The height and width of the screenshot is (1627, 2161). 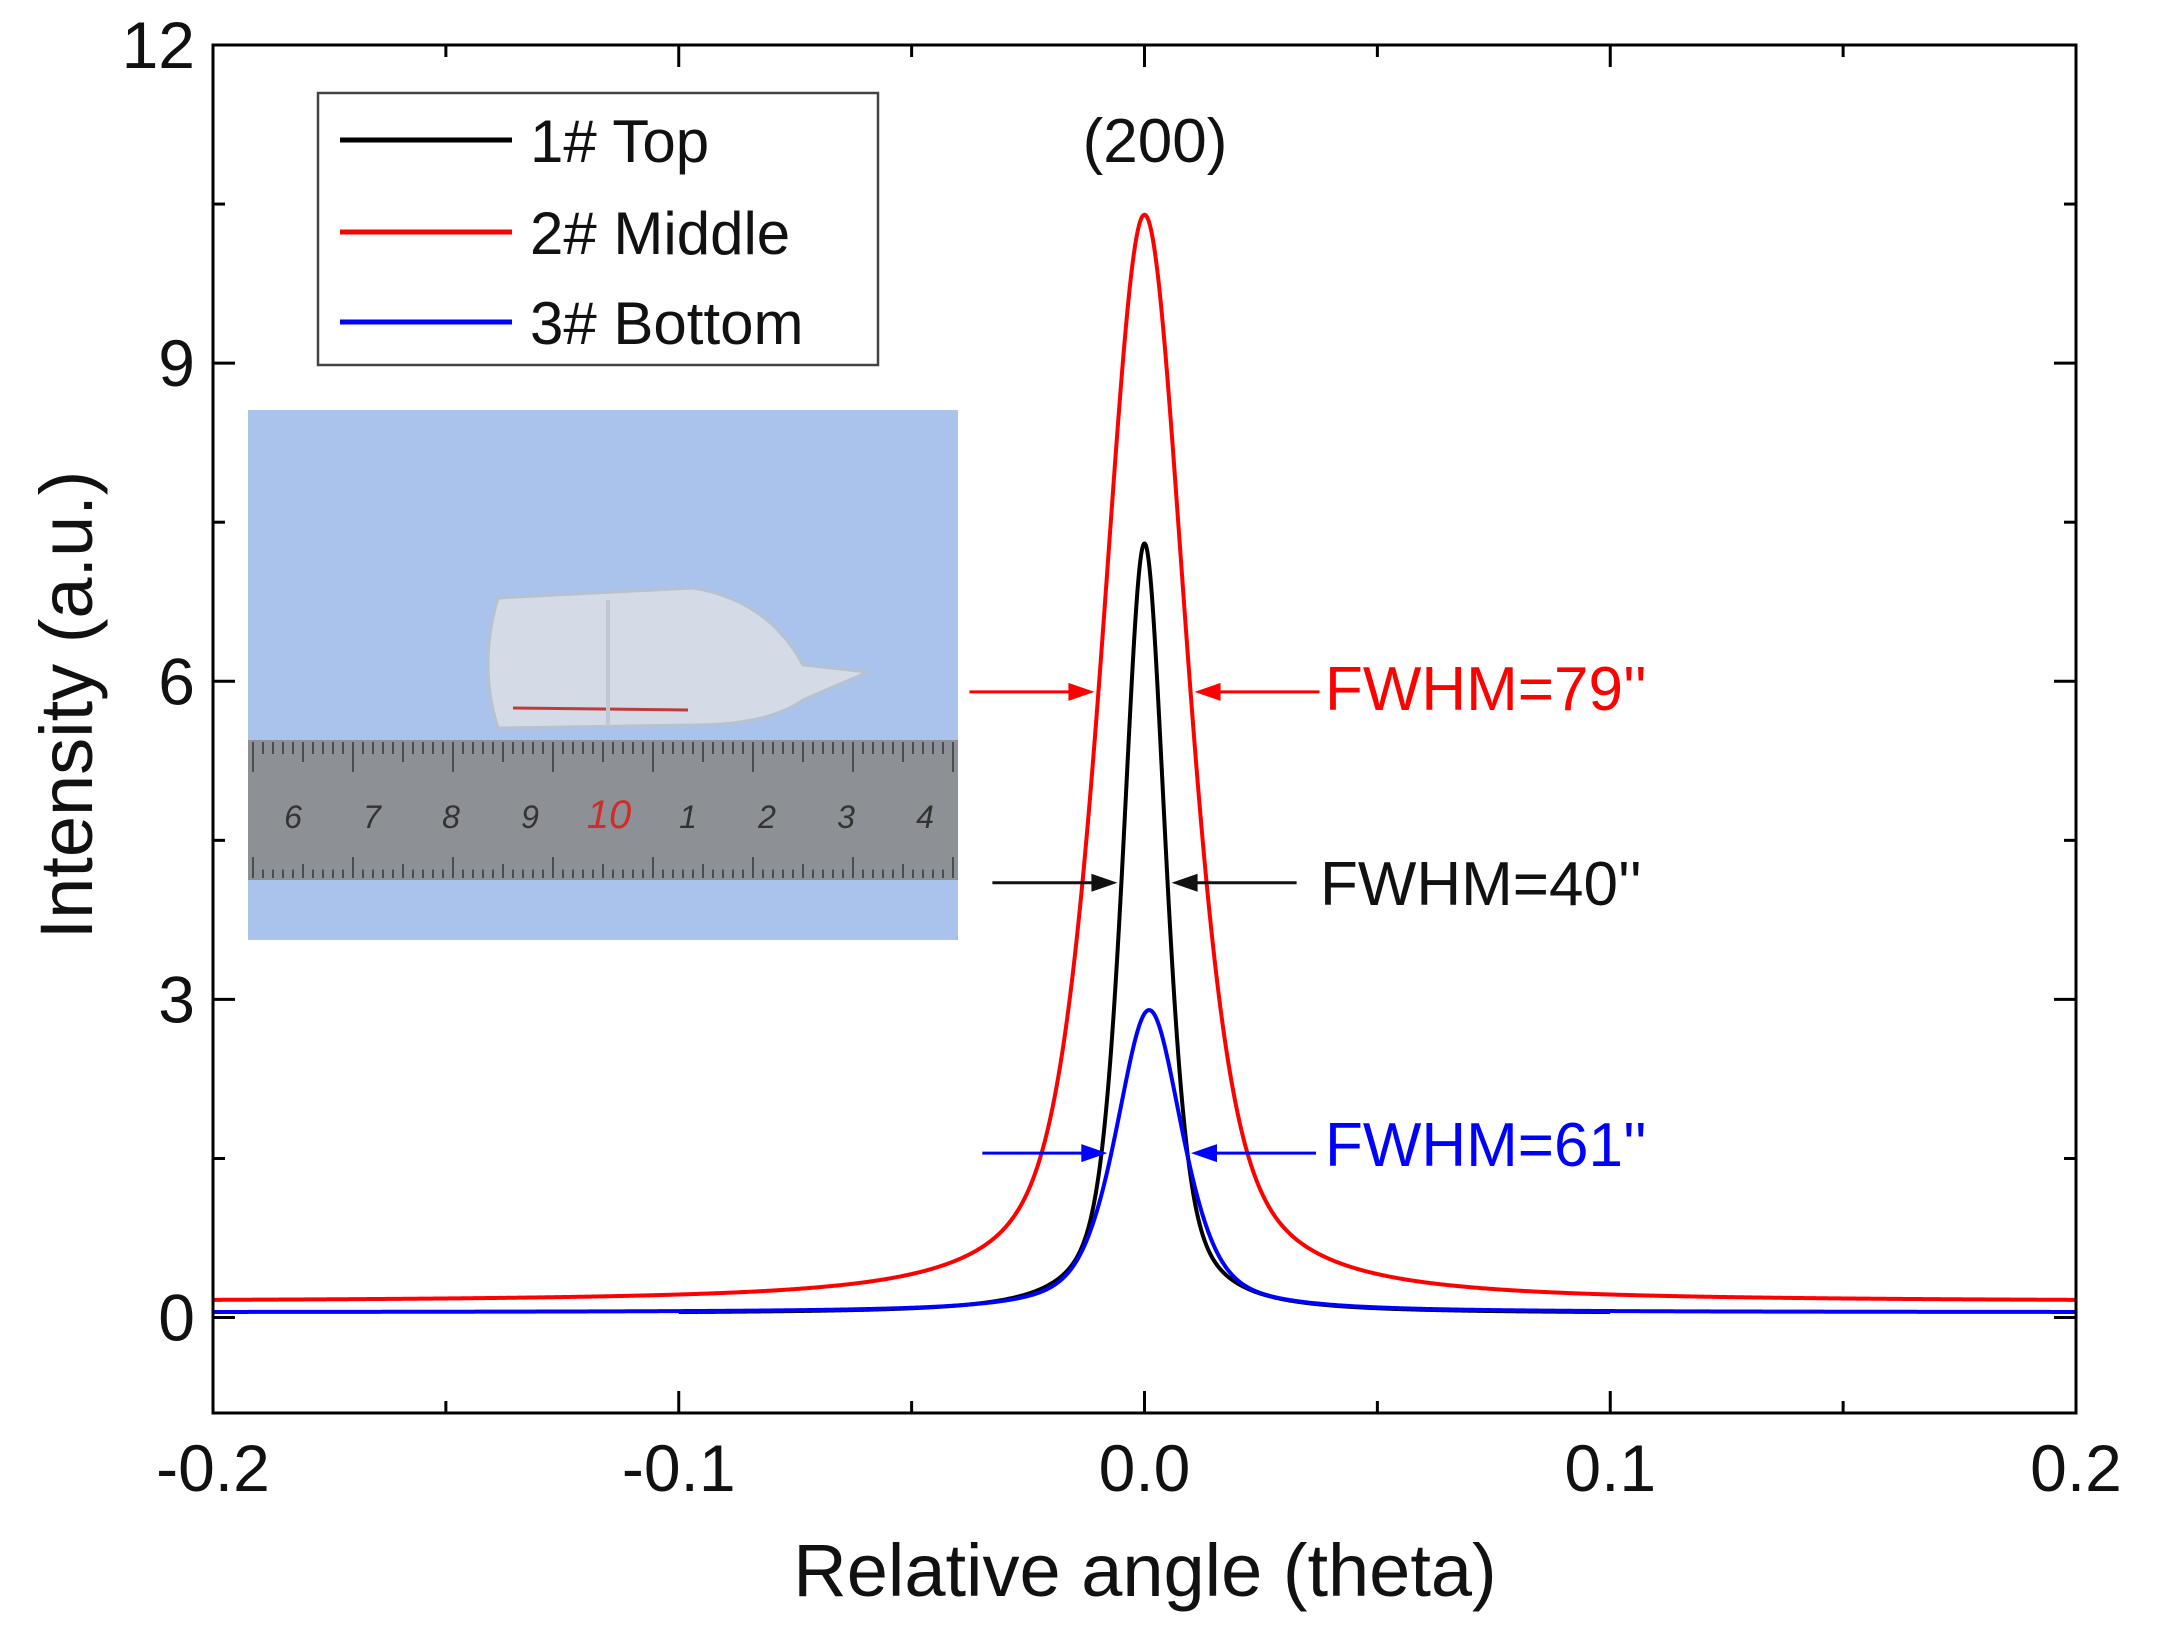 I want to click on ruler-number: 7, so click(x=372, y=817).